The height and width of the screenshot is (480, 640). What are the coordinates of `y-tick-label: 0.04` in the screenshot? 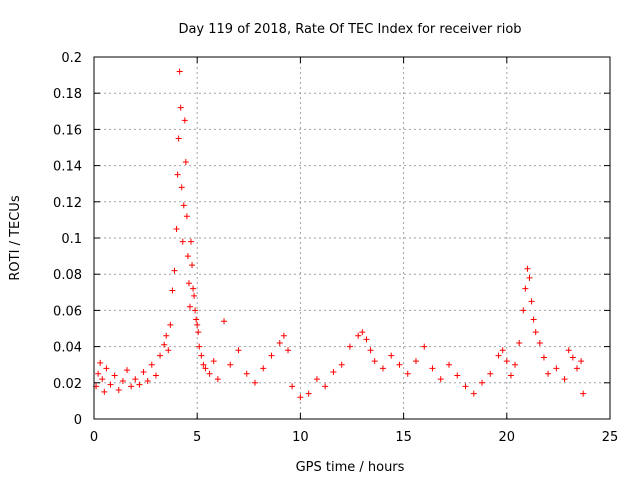 It's located at (67, 348).